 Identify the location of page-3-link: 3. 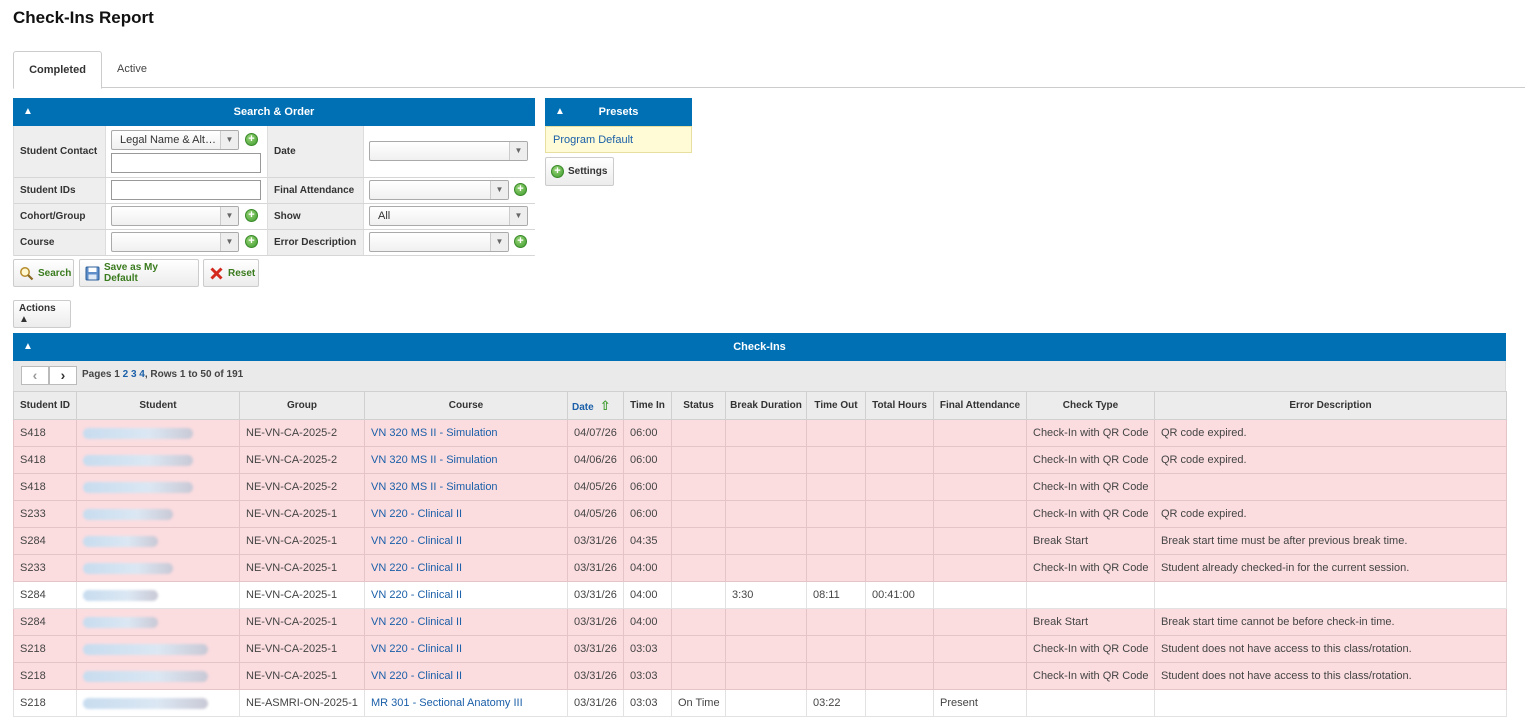
(133, 374).